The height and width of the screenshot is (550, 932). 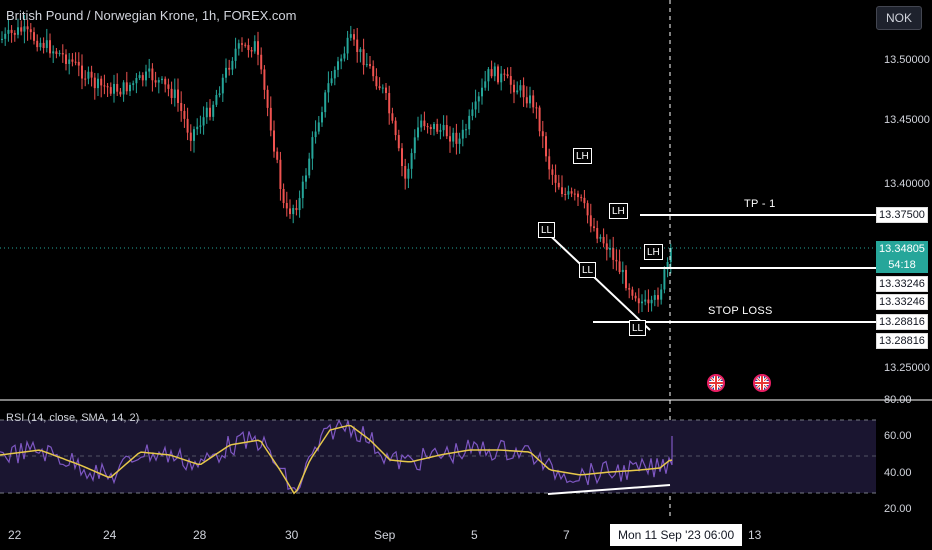 What do you see at coordinates (907, 120) in the screenshot?
I see `price-tick: 13.45000` at bounding box center [907, 120].